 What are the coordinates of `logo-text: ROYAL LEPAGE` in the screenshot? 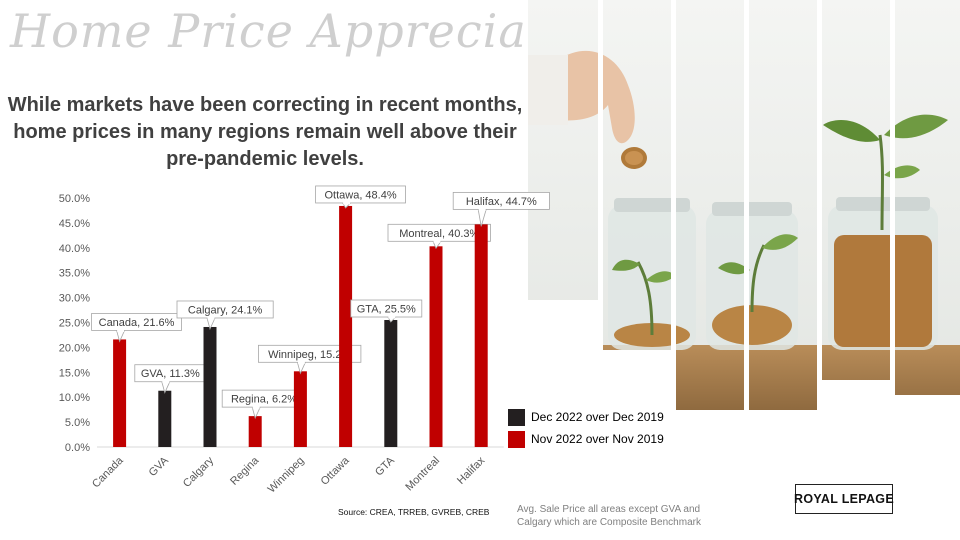 It's located at (844, 499).